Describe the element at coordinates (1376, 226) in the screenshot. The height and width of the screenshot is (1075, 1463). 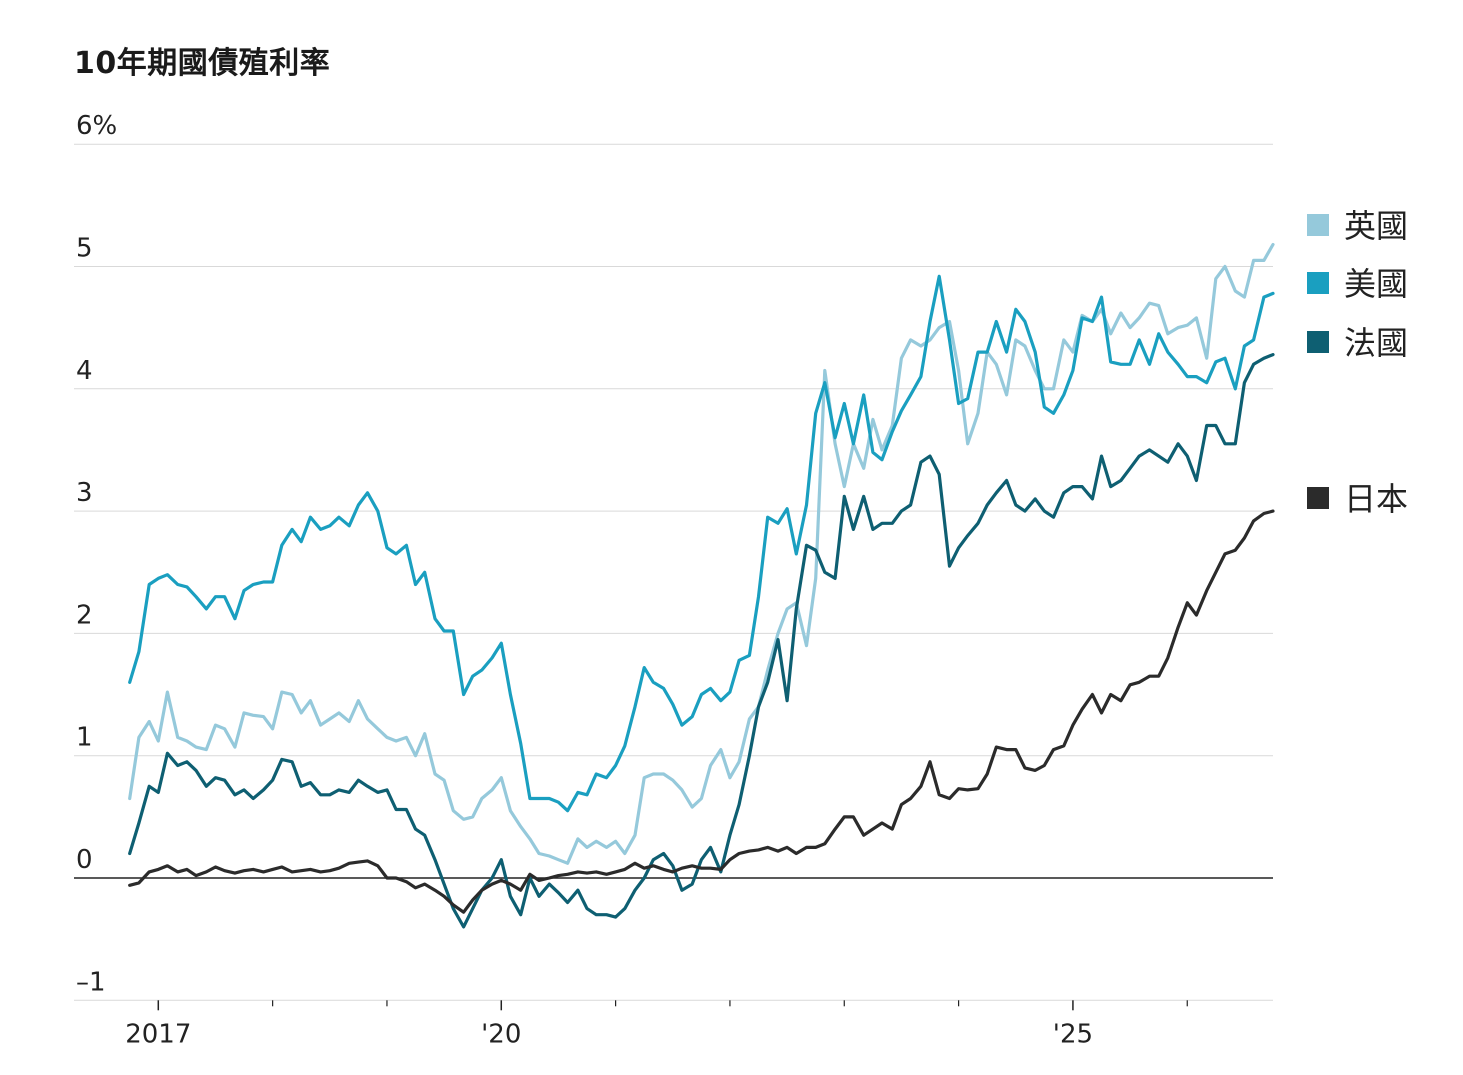
I see `legend-label: 英國` at that location.